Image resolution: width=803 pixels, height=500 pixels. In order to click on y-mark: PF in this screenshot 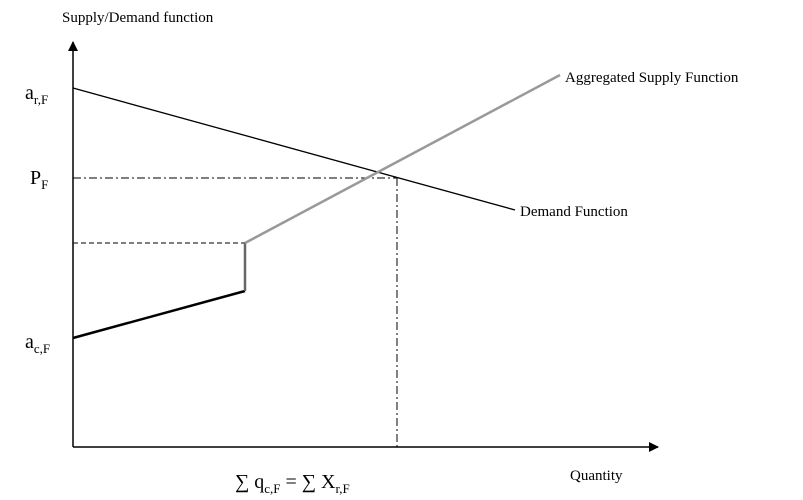, I will do `click(39, 179)`.